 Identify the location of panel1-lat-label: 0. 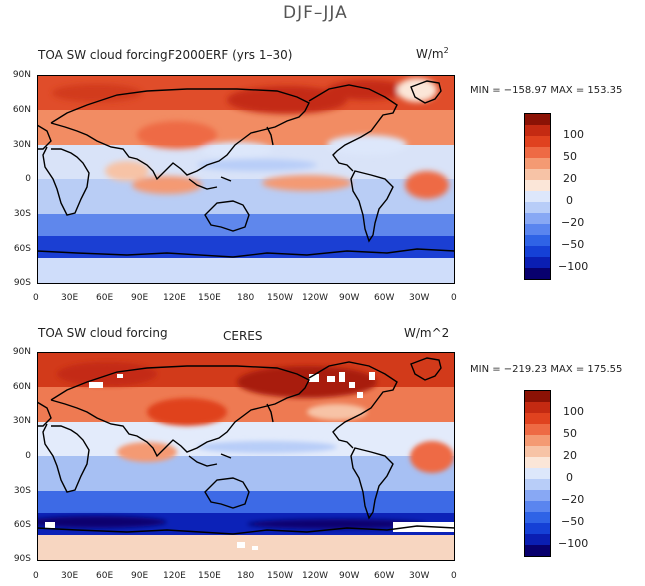
(28, 179).